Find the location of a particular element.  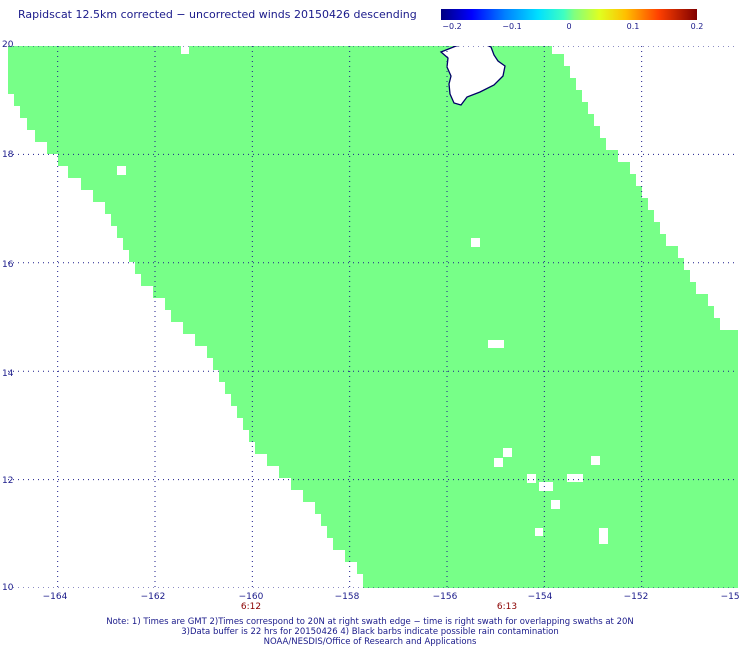

lon-label: −158 is located at coordinates (347, 597).